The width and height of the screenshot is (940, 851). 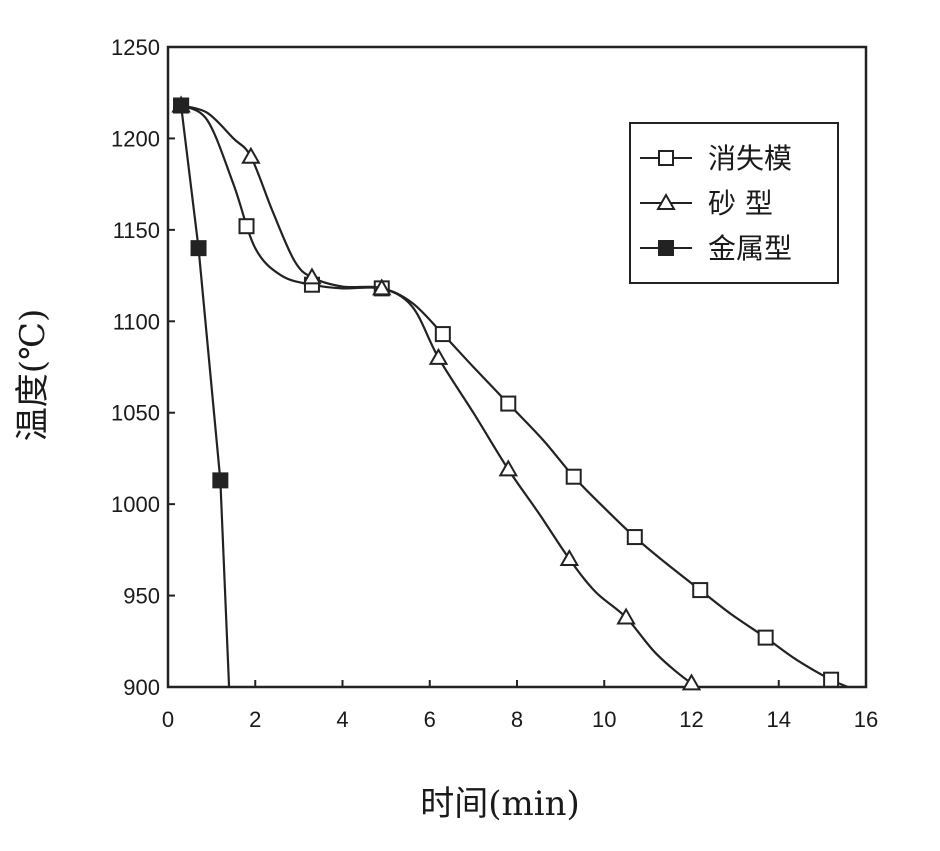 I want to click on y-tick-label: 1150, so click(x=136, y=230).